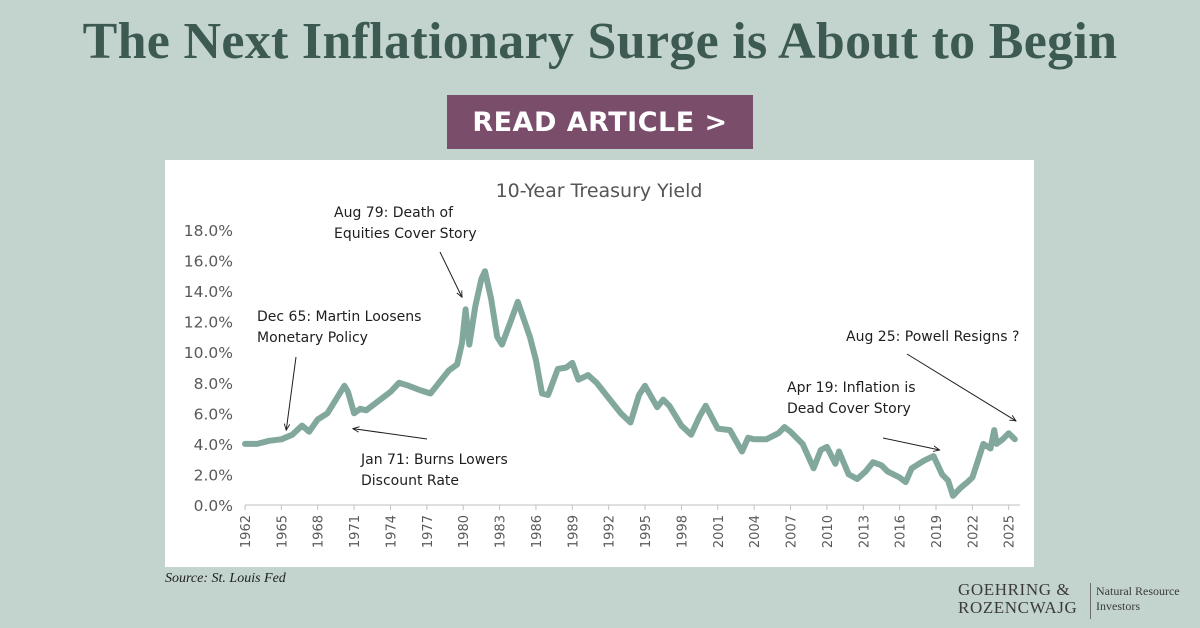  Describe the element at coordinates (208, 231) in the screenshot. I see `y-tick-label: 18.0%` at that location.